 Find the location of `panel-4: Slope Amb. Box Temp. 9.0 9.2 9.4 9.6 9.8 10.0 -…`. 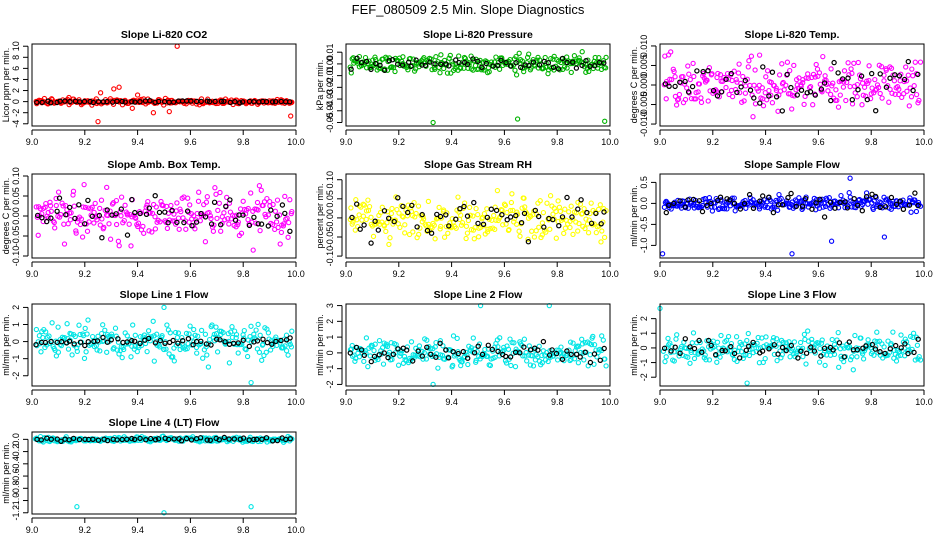

panel-4: Slope Amb. Box Temp. 9.0 9.2 9.4 9.6 9.8 10.0 -… is located at coordinates (153, 219).